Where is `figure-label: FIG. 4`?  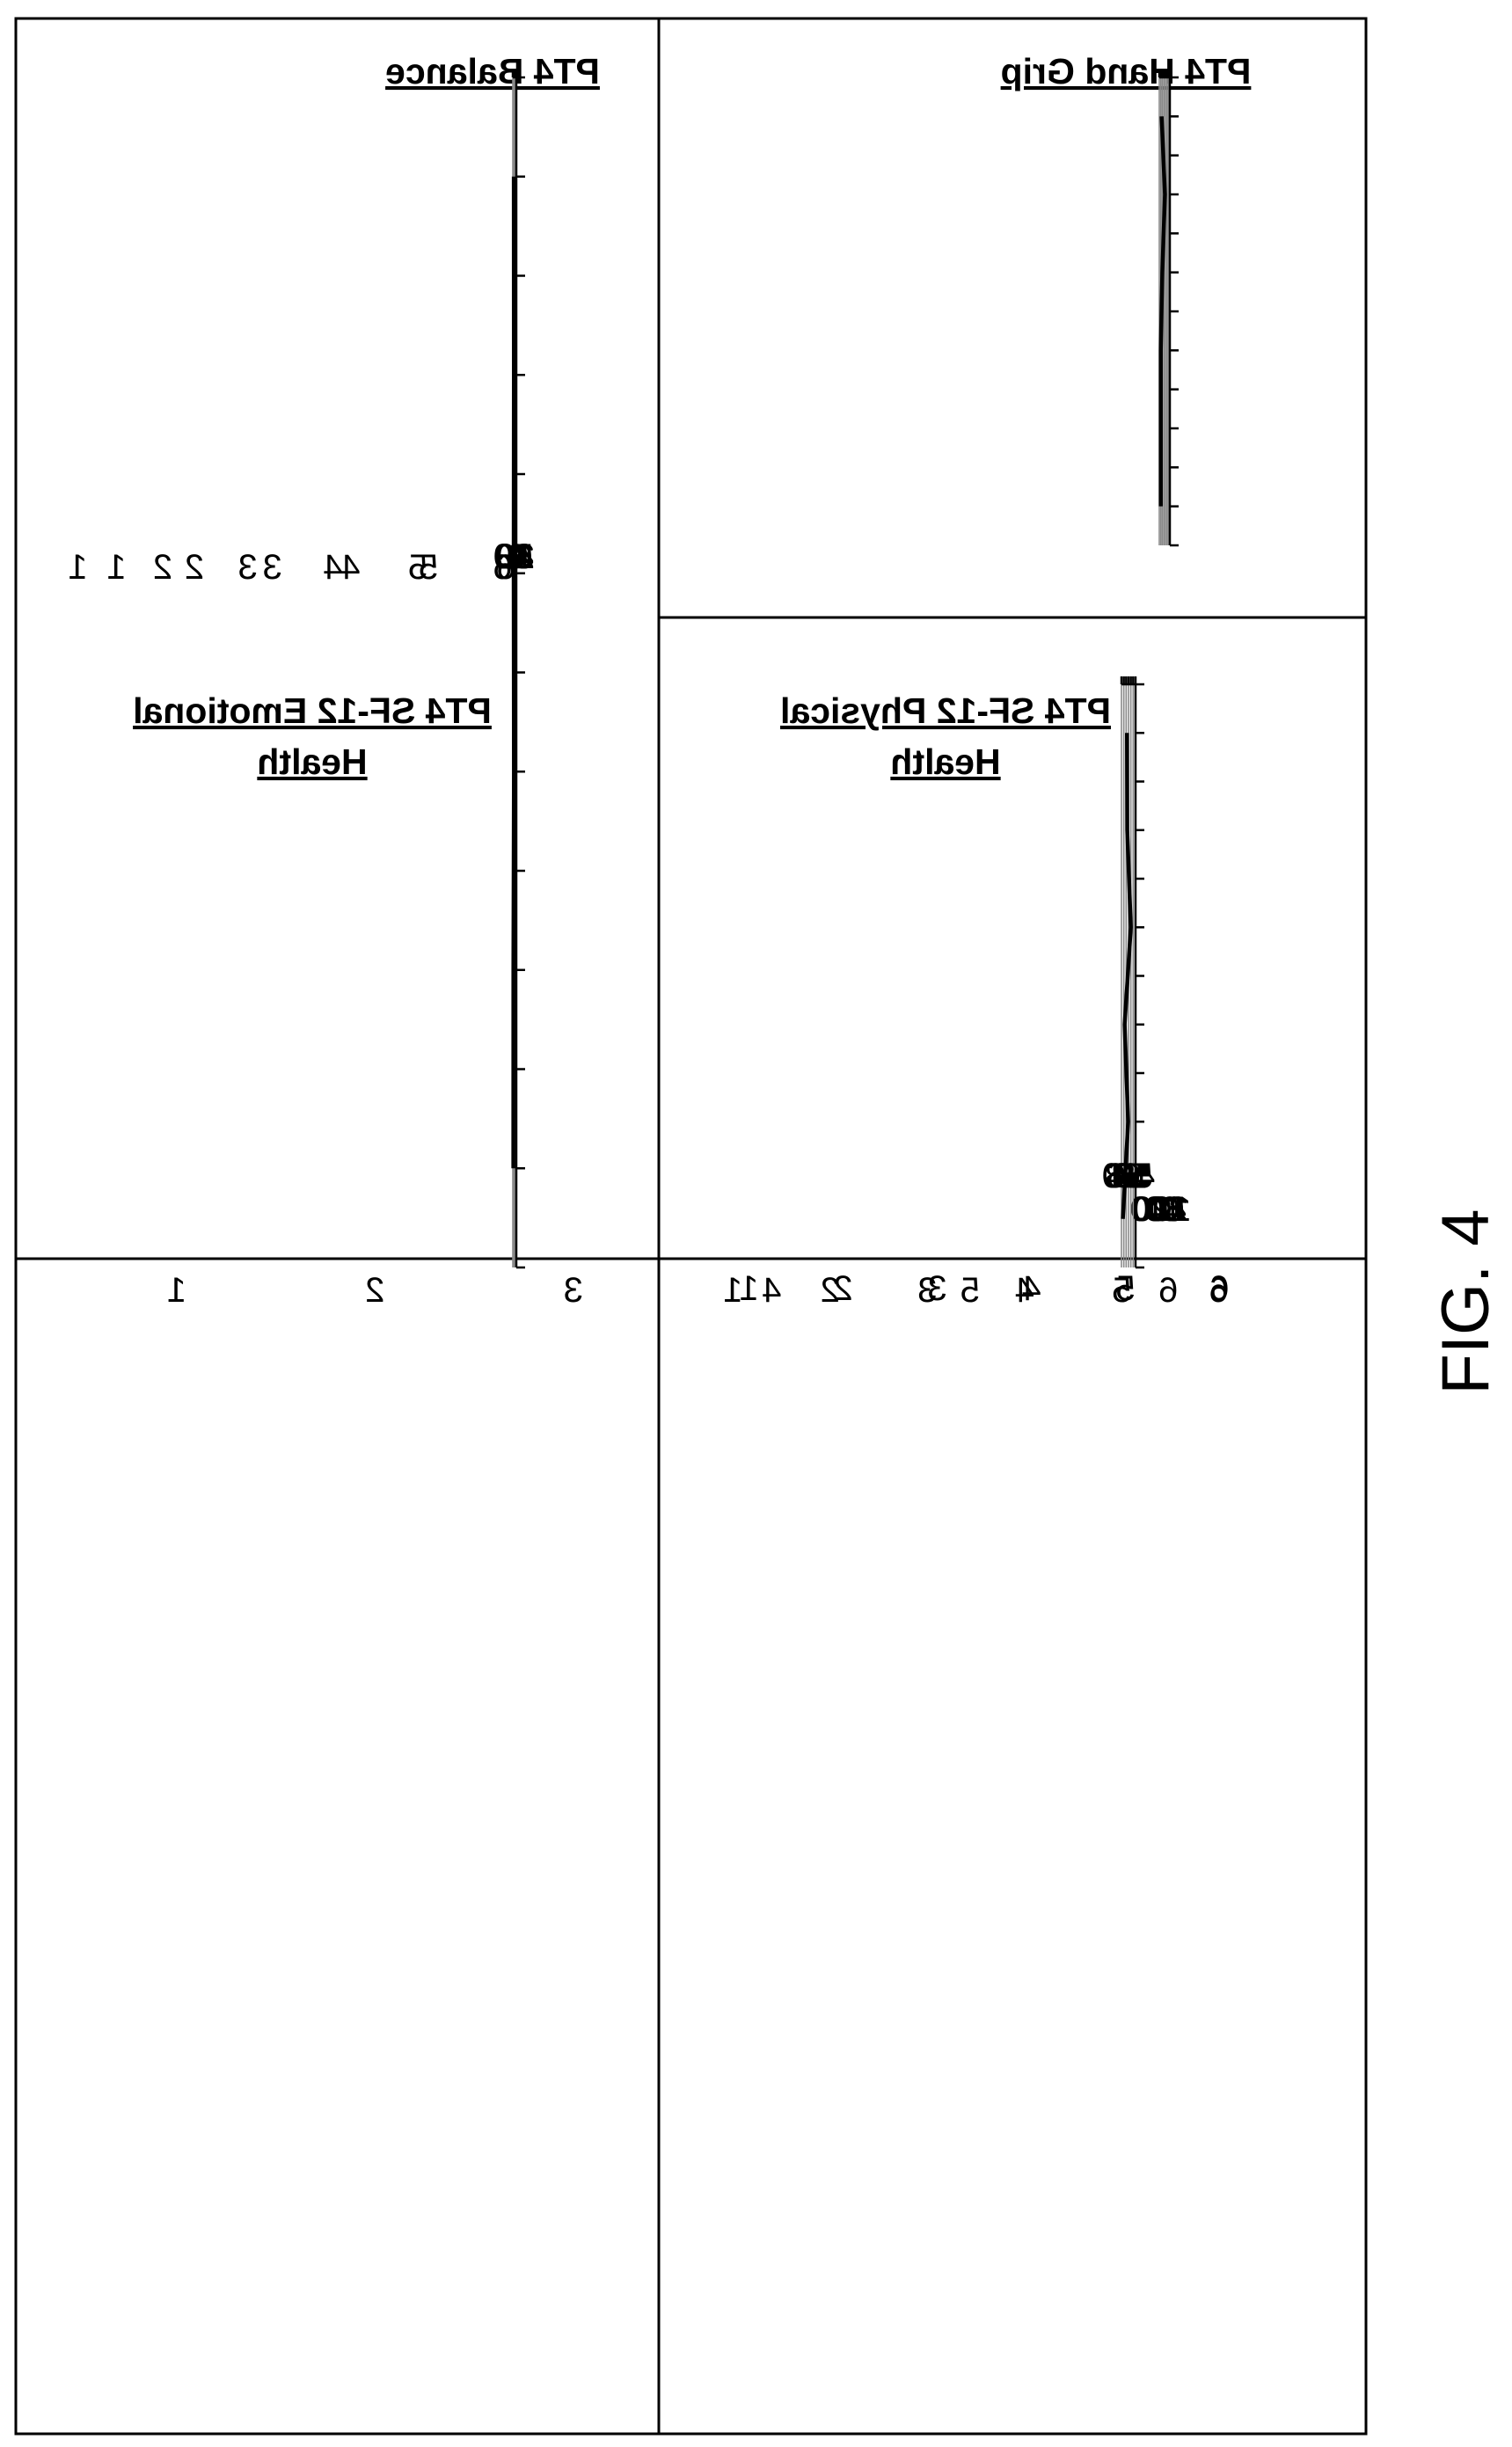 figure-label: FIG. 4 is located at coordinates (1465, 1301).